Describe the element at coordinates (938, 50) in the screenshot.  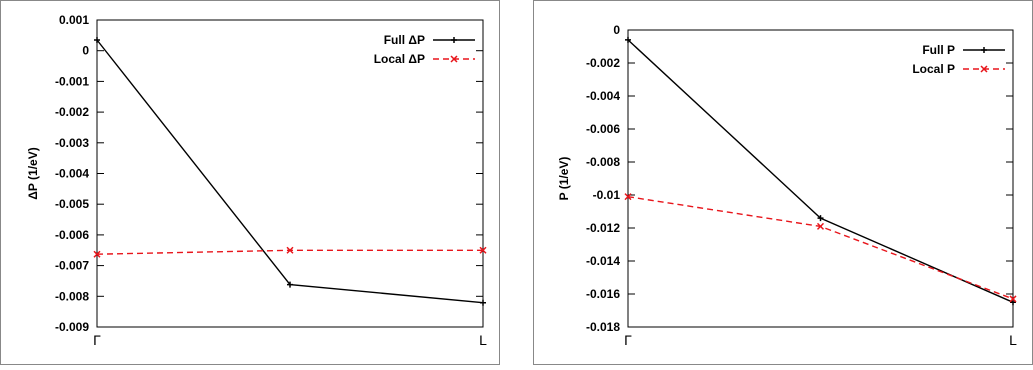
I see `legend-label: Full P` at that location.